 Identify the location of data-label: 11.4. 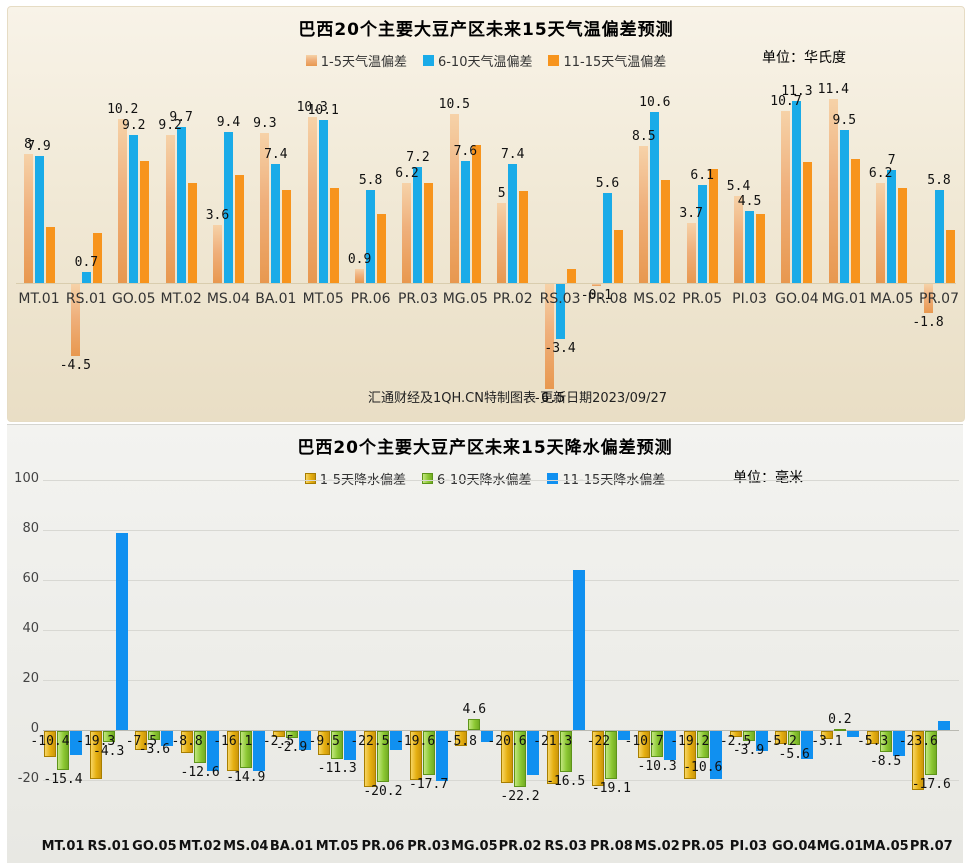
(833, 90).